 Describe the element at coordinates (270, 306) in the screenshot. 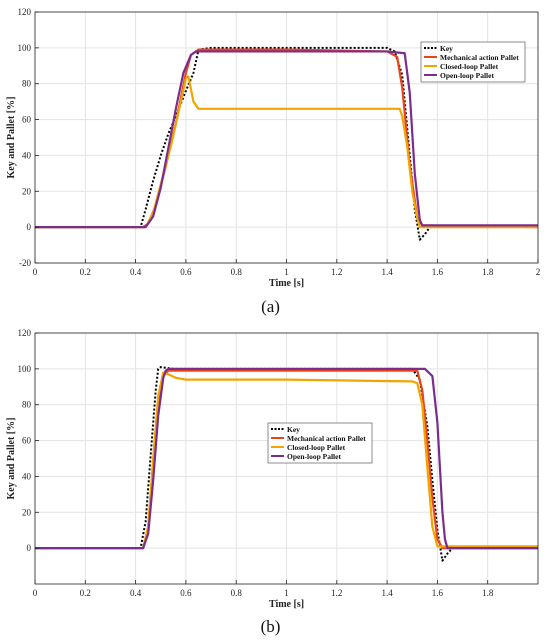

I see `figure-caption: (a)` at that location.